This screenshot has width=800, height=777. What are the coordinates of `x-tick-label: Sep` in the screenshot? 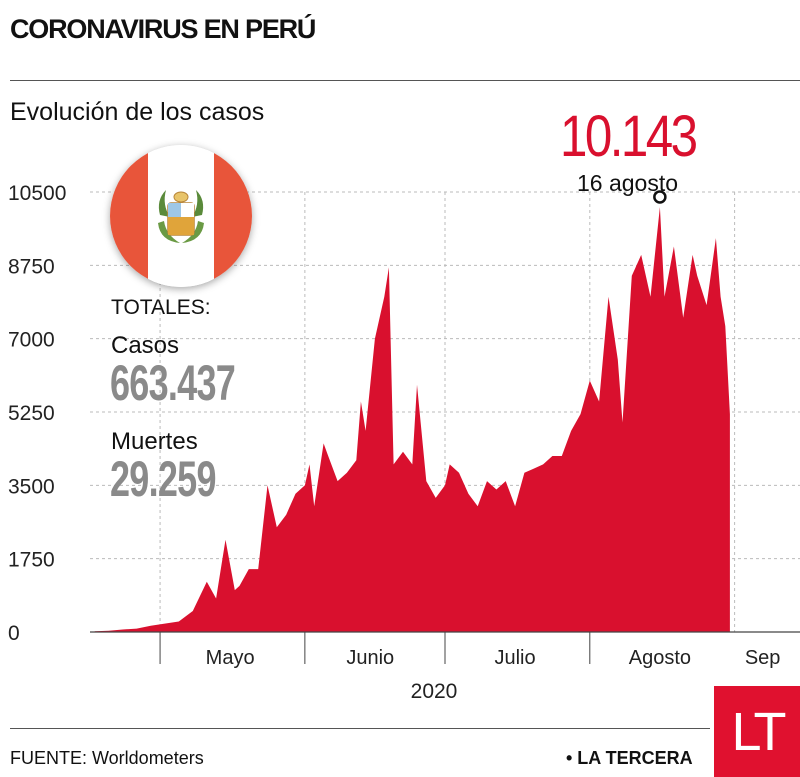 It's located at (763, 658).